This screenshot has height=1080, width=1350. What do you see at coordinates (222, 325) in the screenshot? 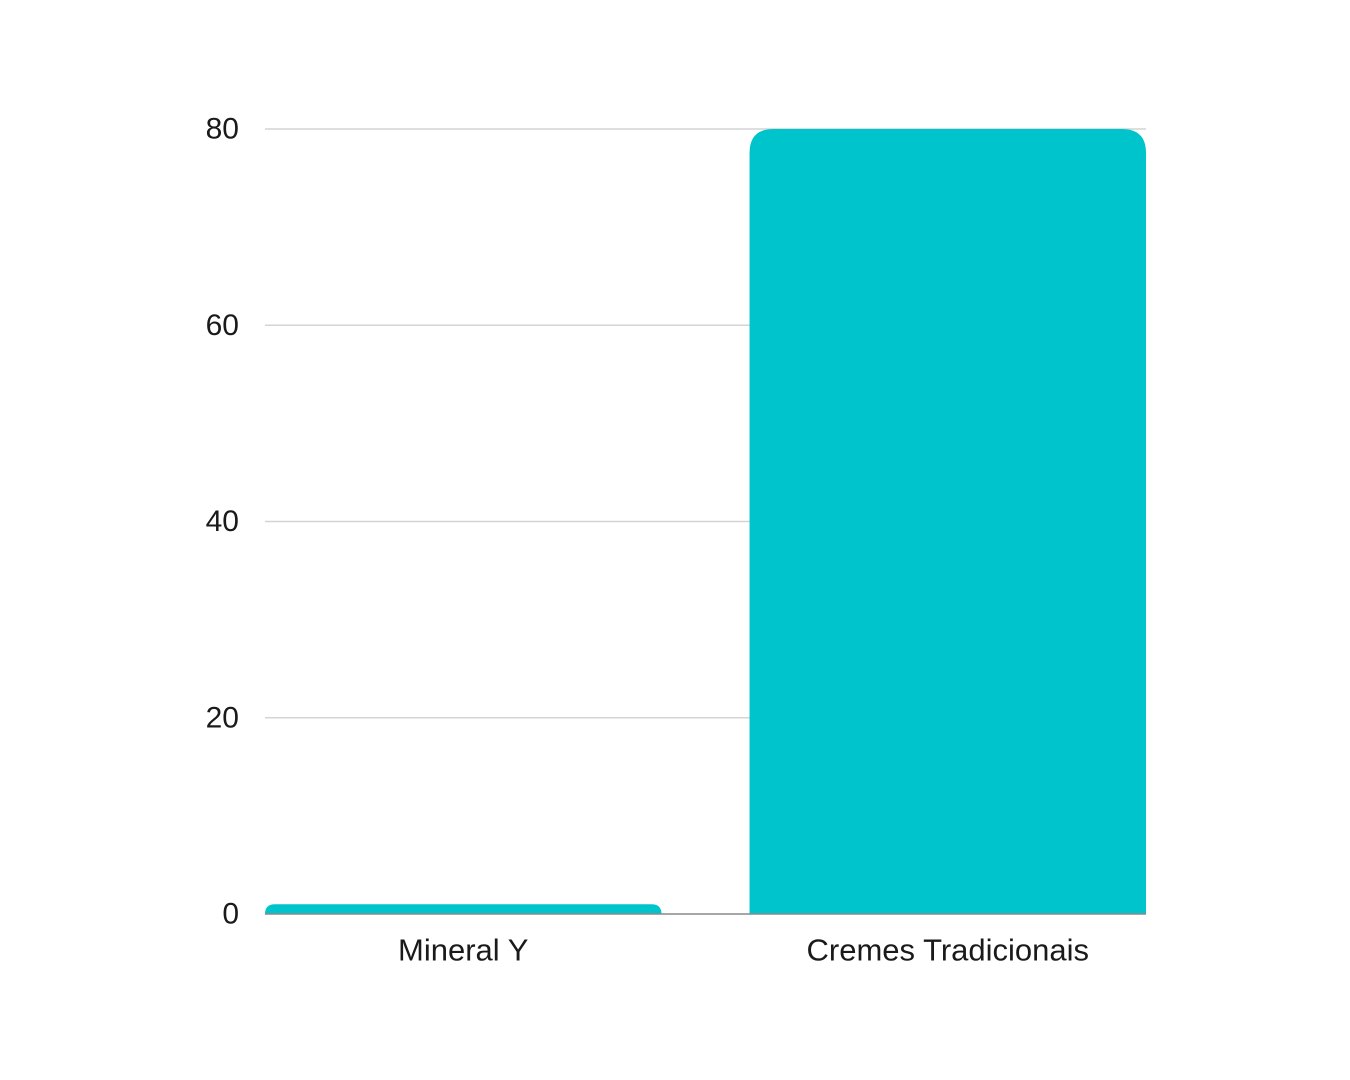
I see `y-tick-label-60: 60` at bounding box center [222, 325].